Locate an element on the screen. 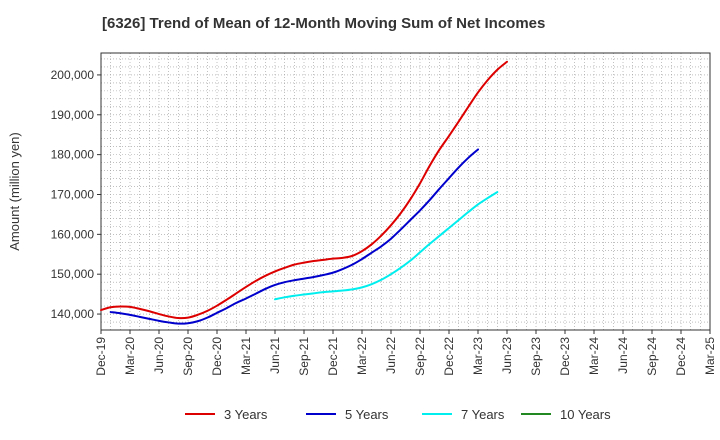 This screenshot has width=720, height=440. legend-label: 10 Years is located at coordinates (585, 414).